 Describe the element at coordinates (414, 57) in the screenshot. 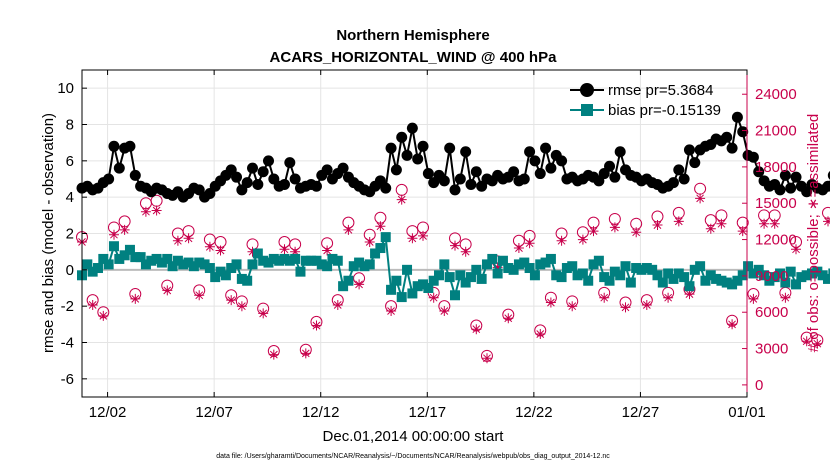

I see `chart-title-line-2: ACARS_HORIZONTAL_WIND @ 400 hPa` at that location.